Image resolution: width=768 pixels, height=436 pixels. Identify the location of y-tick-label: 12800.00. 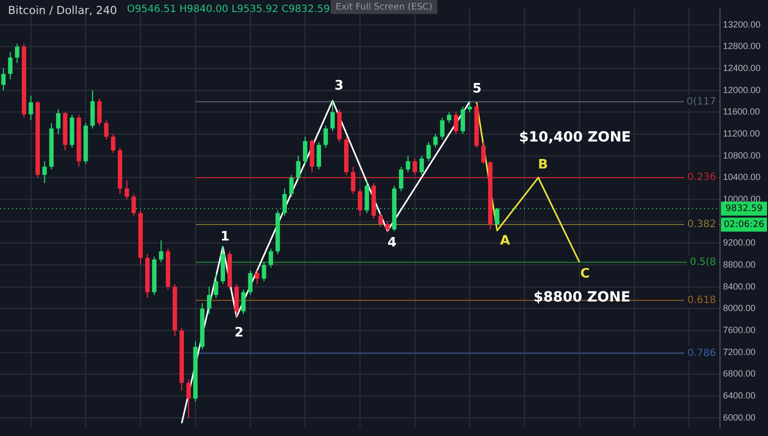
(742, 46).